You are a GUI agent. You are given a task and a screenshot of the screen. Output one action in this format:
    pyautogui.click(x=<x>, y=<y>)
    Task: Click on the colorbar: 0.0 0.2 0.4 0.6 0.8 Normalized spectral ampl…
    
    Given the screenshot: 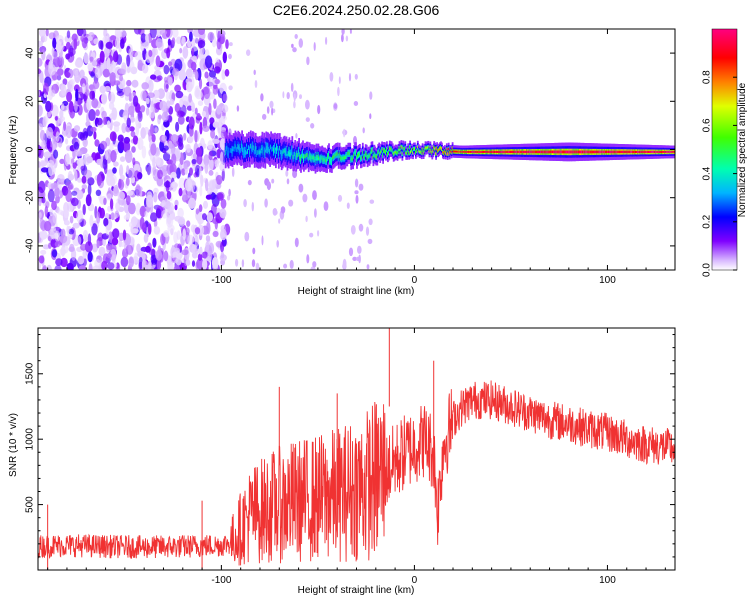 What is the action you would take?
    pyautogui.click(x=725, y=152)
    